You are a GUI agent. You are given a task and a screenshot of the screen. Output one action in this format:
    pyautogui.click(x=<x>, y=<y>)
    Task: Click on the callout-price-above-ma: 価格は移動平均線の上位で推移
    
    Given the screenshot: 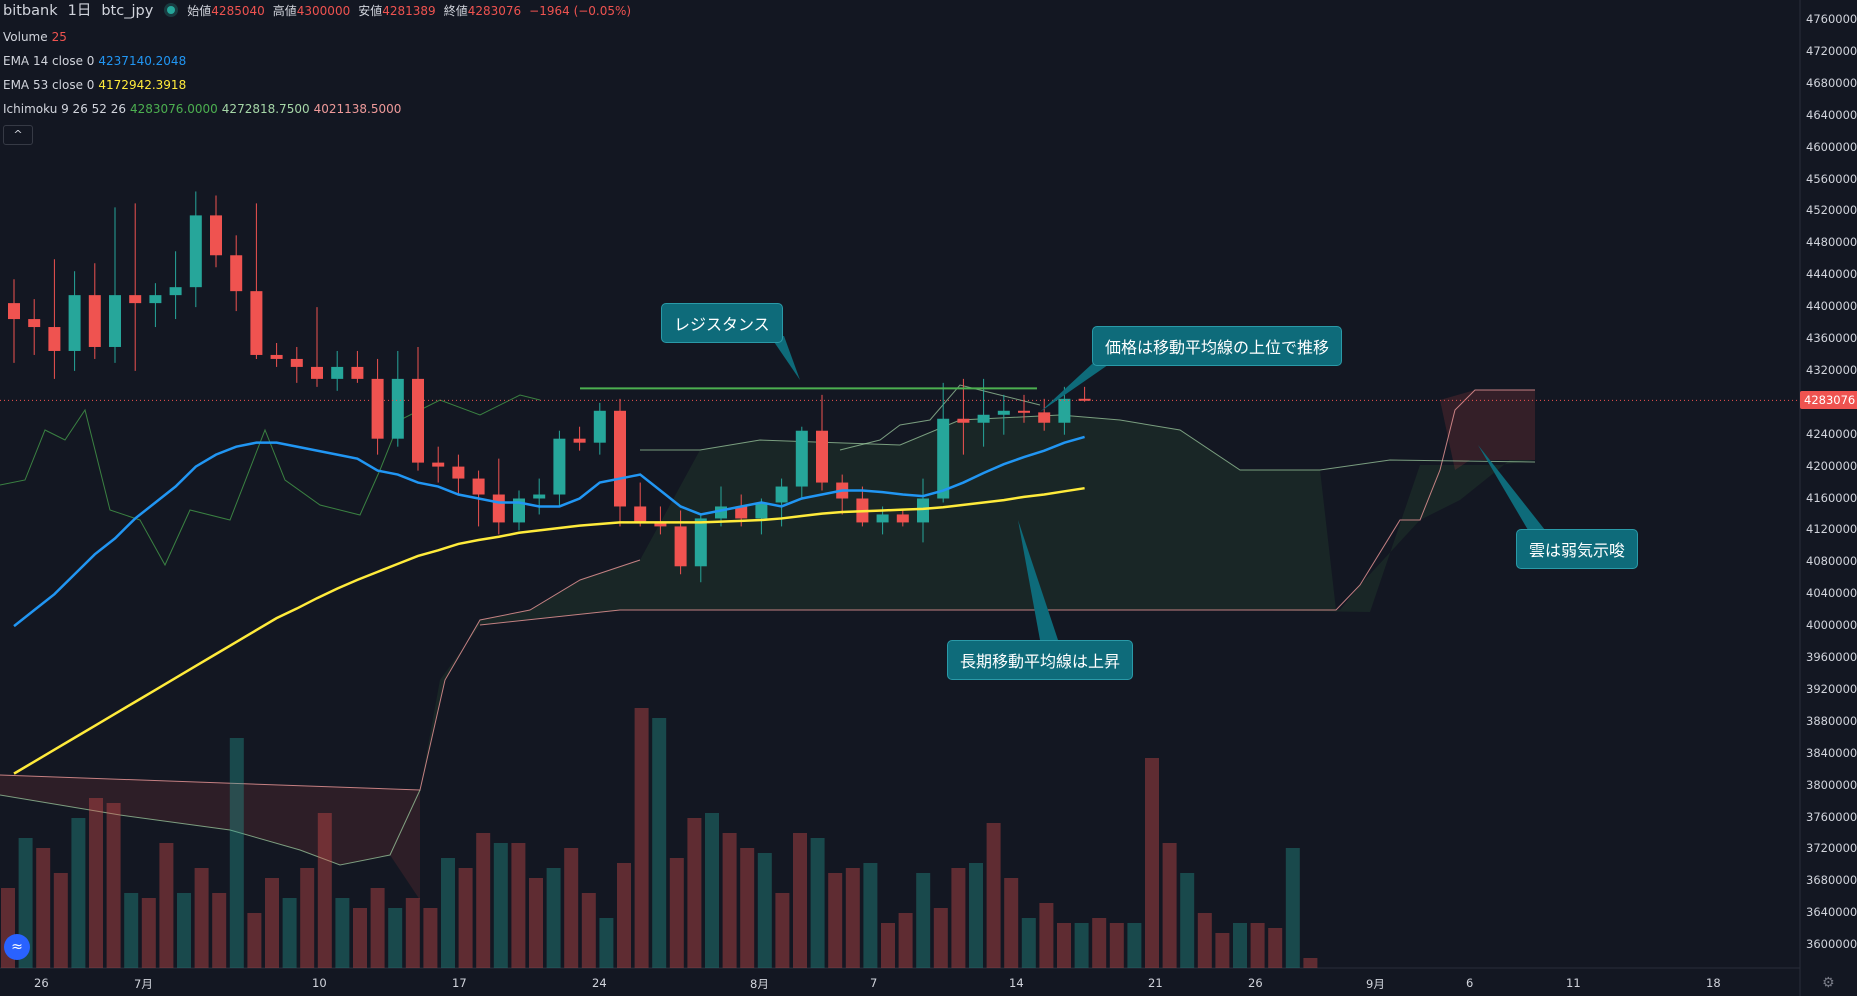 What is the action you would take?
    pyautogui.click(x=1217, y=346)
    